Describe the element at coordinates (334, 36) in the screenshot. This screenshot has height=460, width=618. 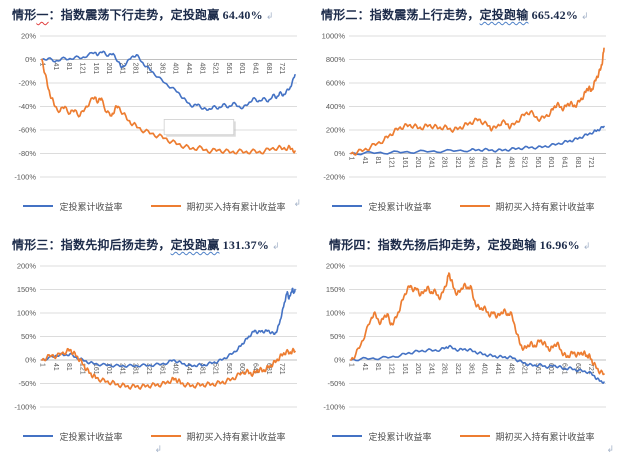
I see `y-axis-tick-label: 1000%` at that location.